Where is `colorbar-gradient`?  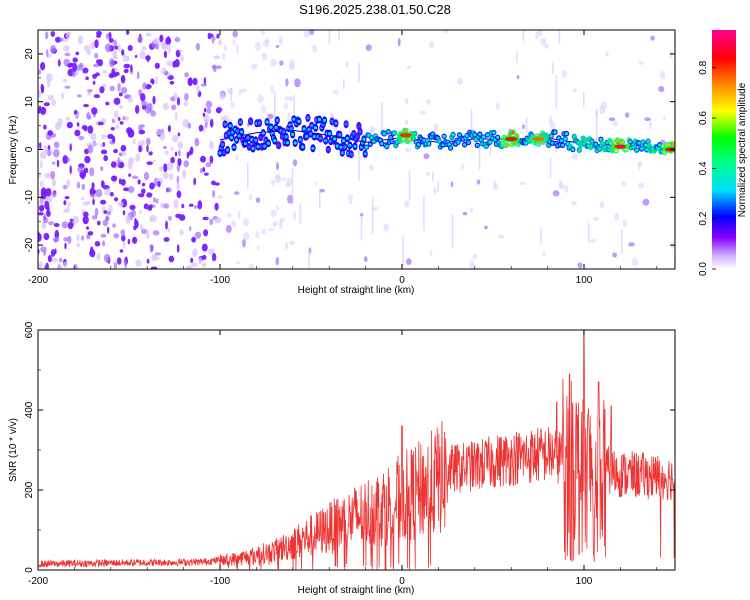
colorbar-gradient is located at coordinates (724, 149).